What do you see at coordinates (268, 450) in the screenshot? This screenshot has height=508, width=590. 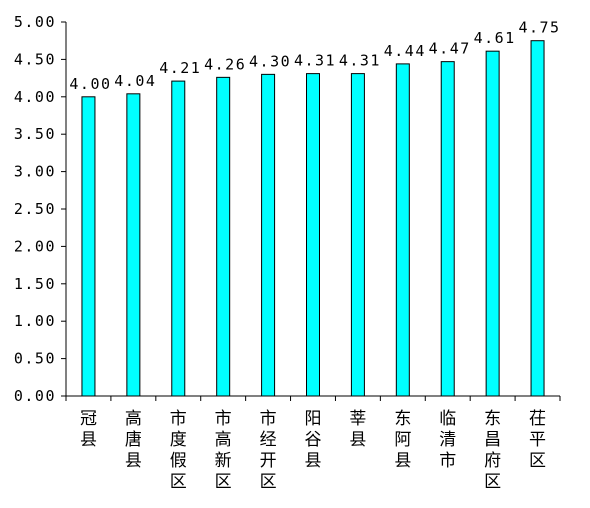 I see `category-label: 市经开区` at bounding box center [268, 450].